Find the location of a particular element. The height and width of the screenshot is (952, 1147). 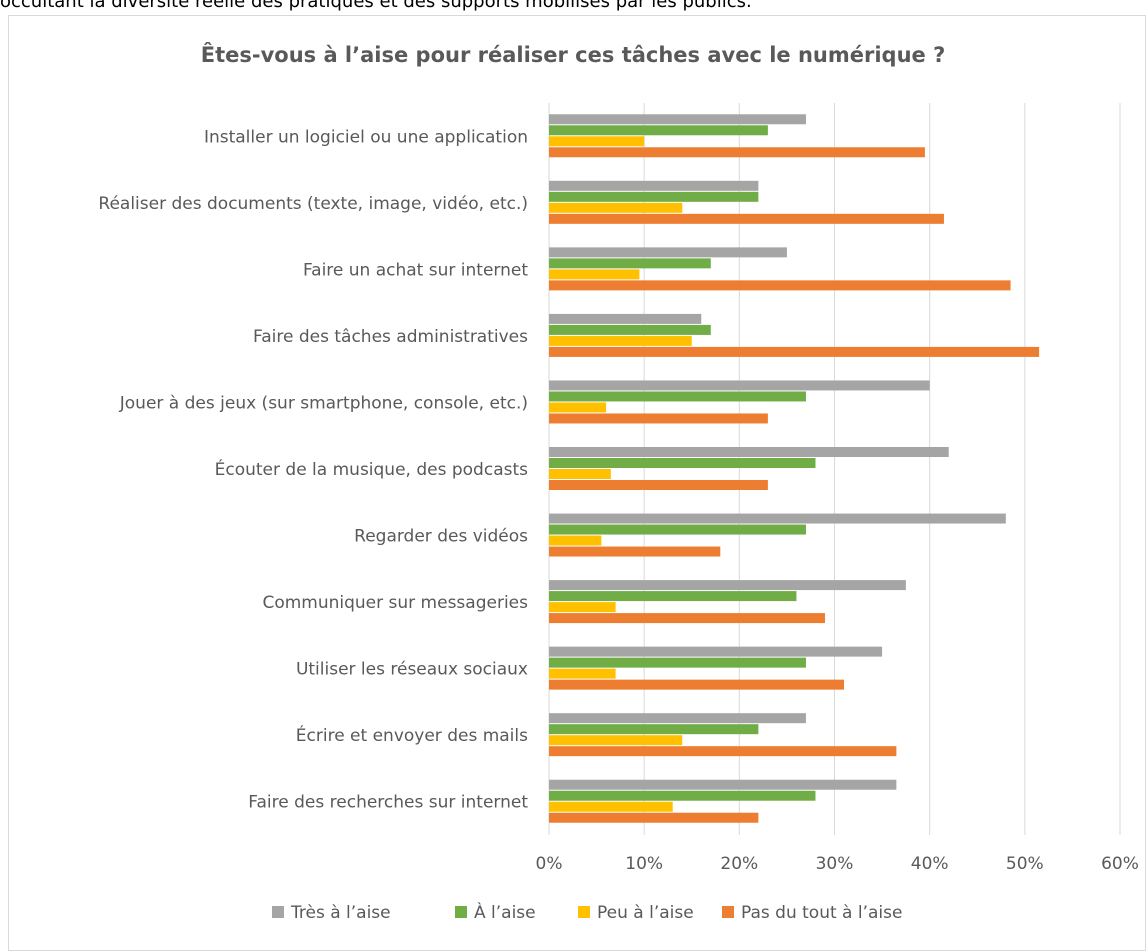

x-tick-label: 0% is located at coordinates (549, 864).